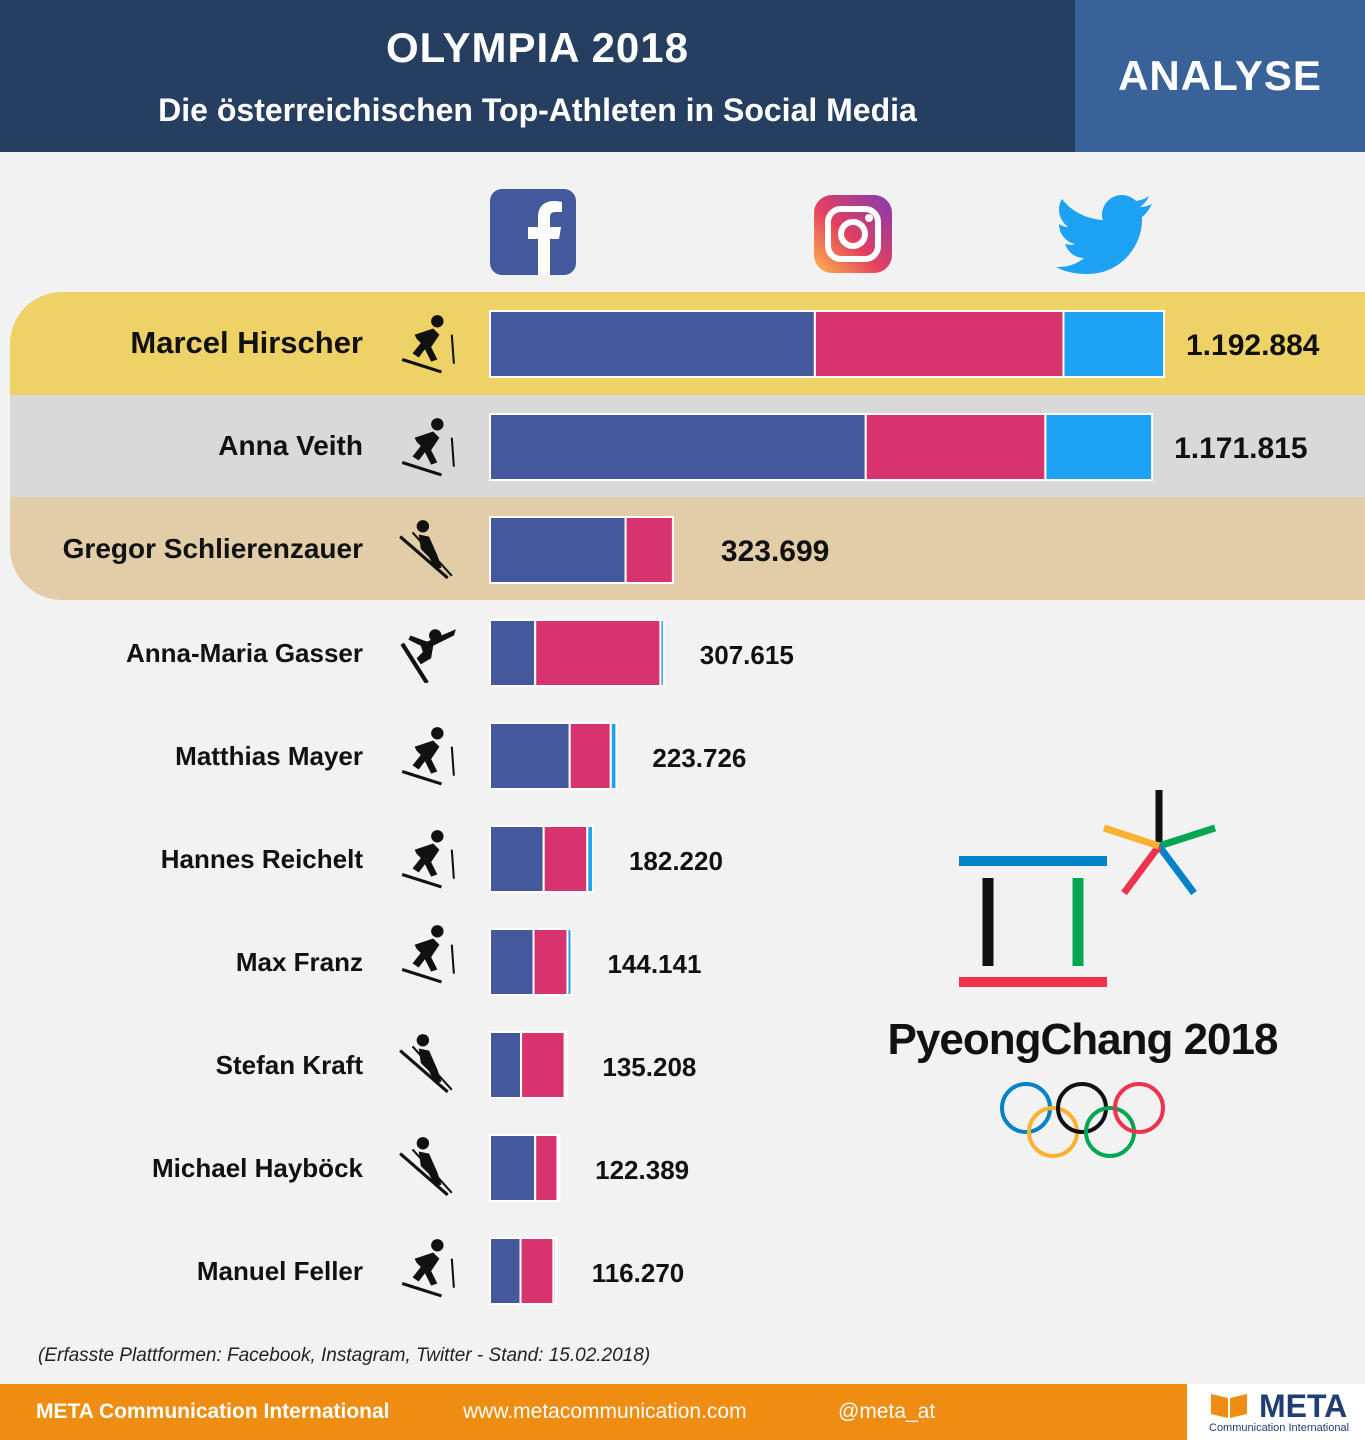  I want to click on meta-logo-text: META, so click(1303, 1406).